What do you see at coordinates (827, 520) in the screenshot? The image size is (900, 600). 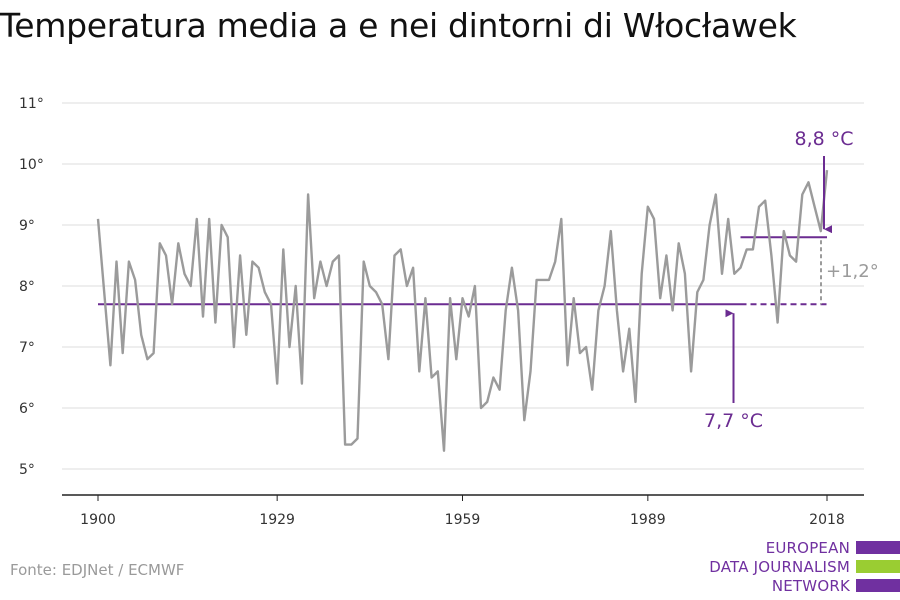 I see `x-tick-label: 2018` at bounding box center [827, 520].